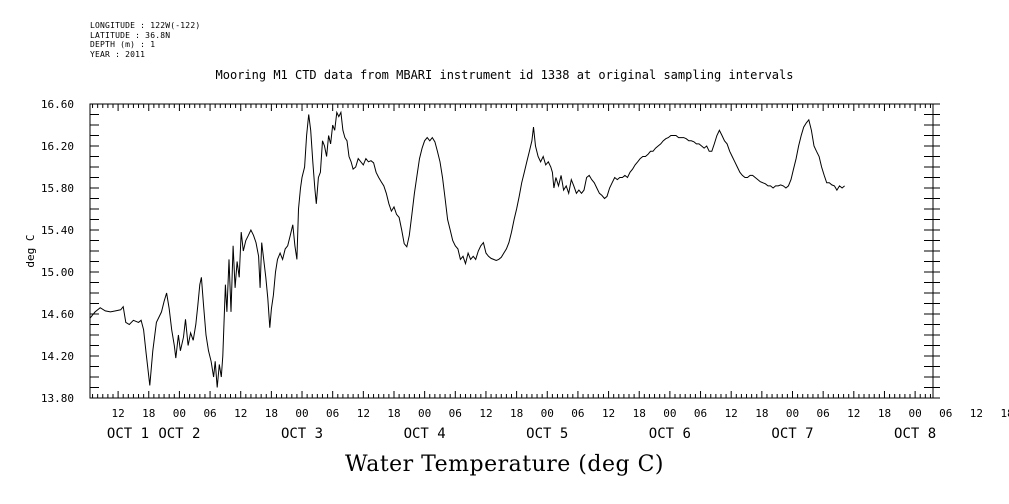 Image resolution: width=1009 pixels, height=504 pixels. I want to click on x-date-label: OCT 5, so click(547, 434).